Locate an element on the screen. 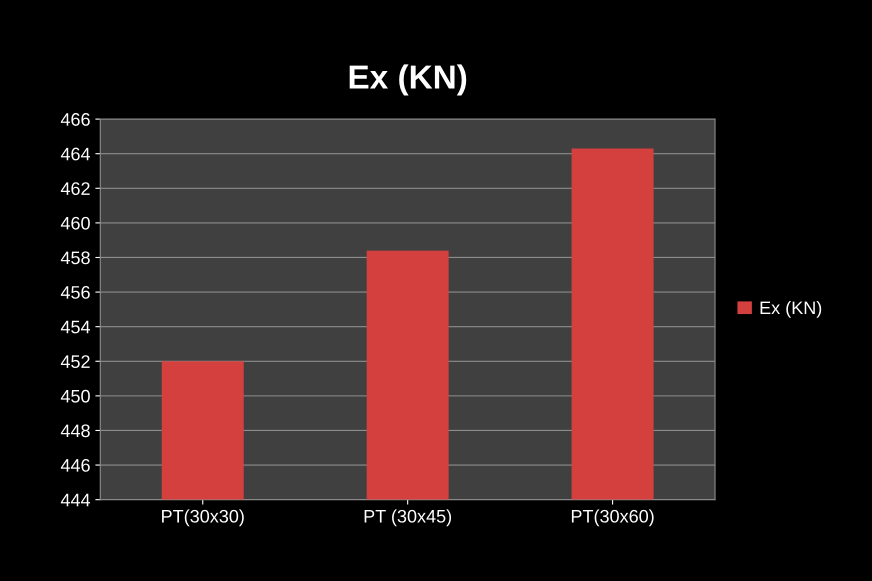  x-tick-label: PT (30x45) is located at coordinates (408, 517).